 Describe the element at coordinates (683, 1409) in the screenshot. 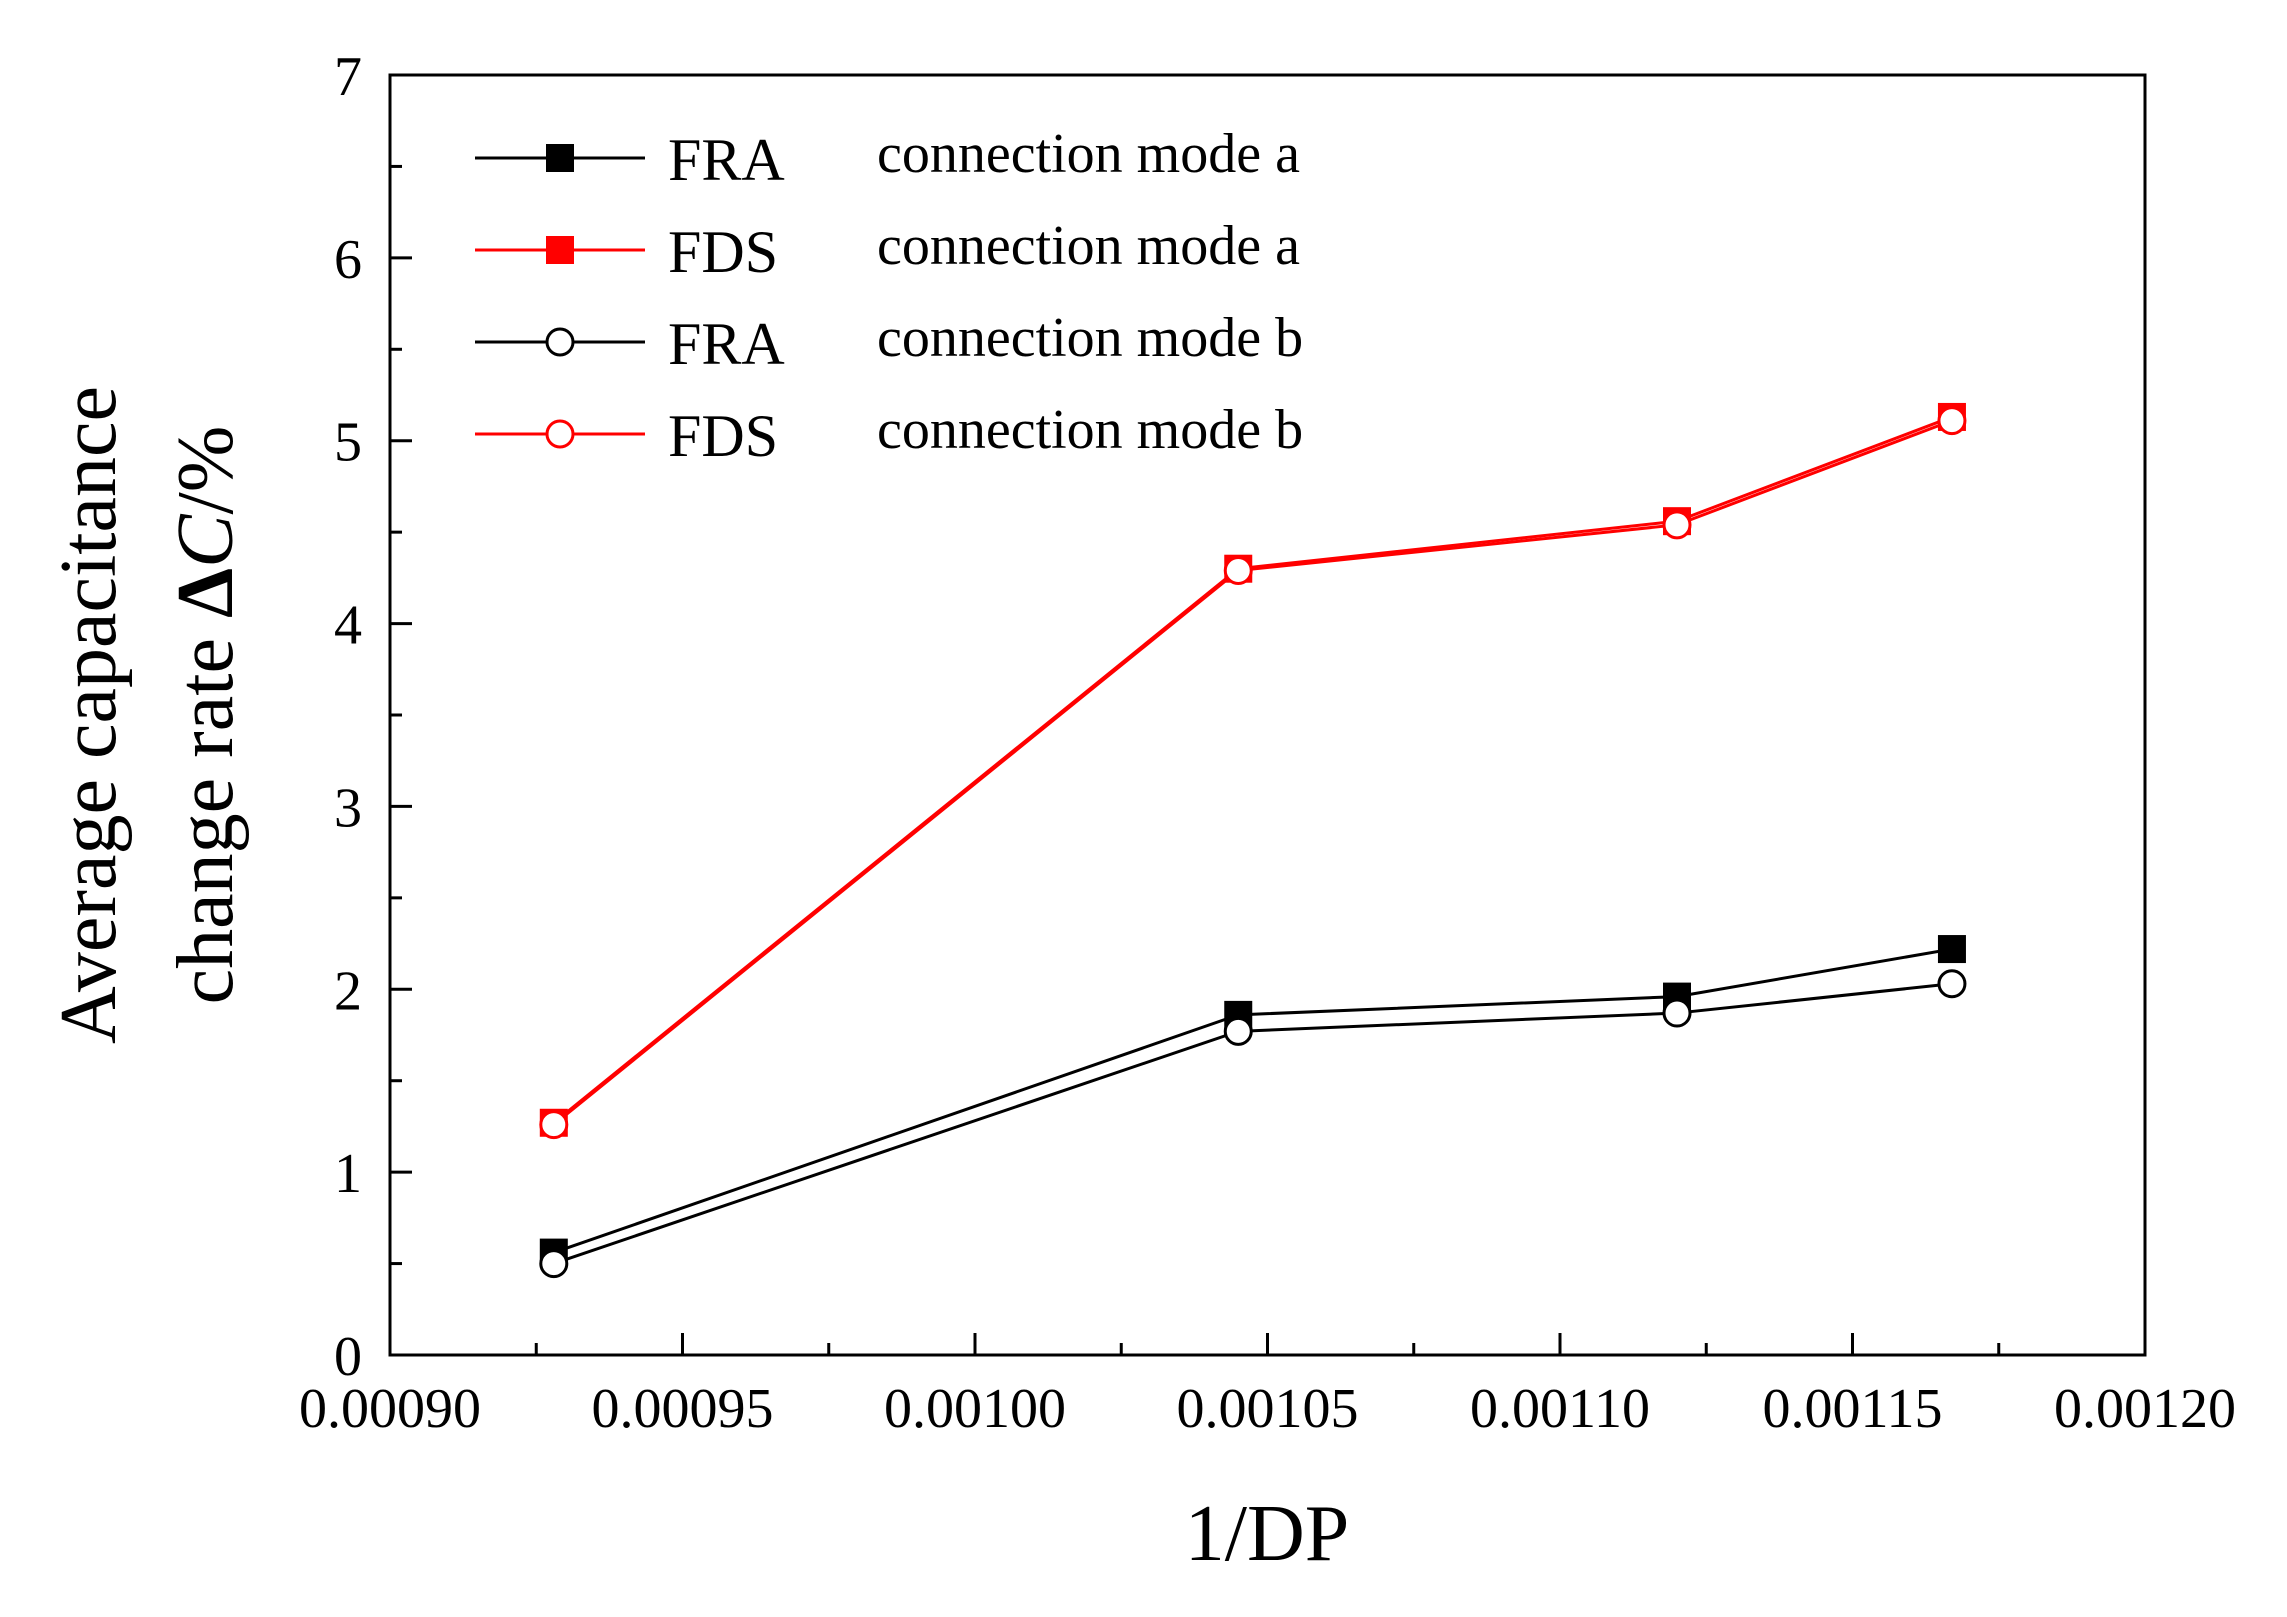

I see `x-tick-label: 0.00095` at that location.